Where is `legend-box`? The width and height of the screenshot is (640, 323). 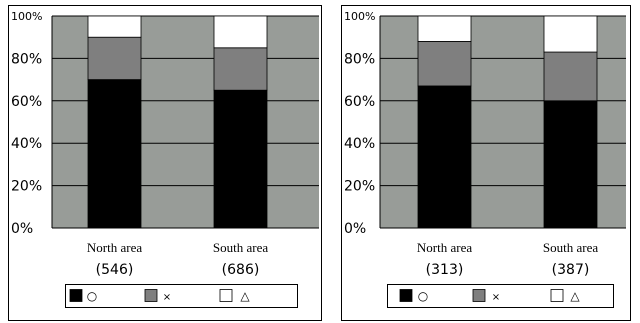 legend-box is located at coordinates (181, 296).